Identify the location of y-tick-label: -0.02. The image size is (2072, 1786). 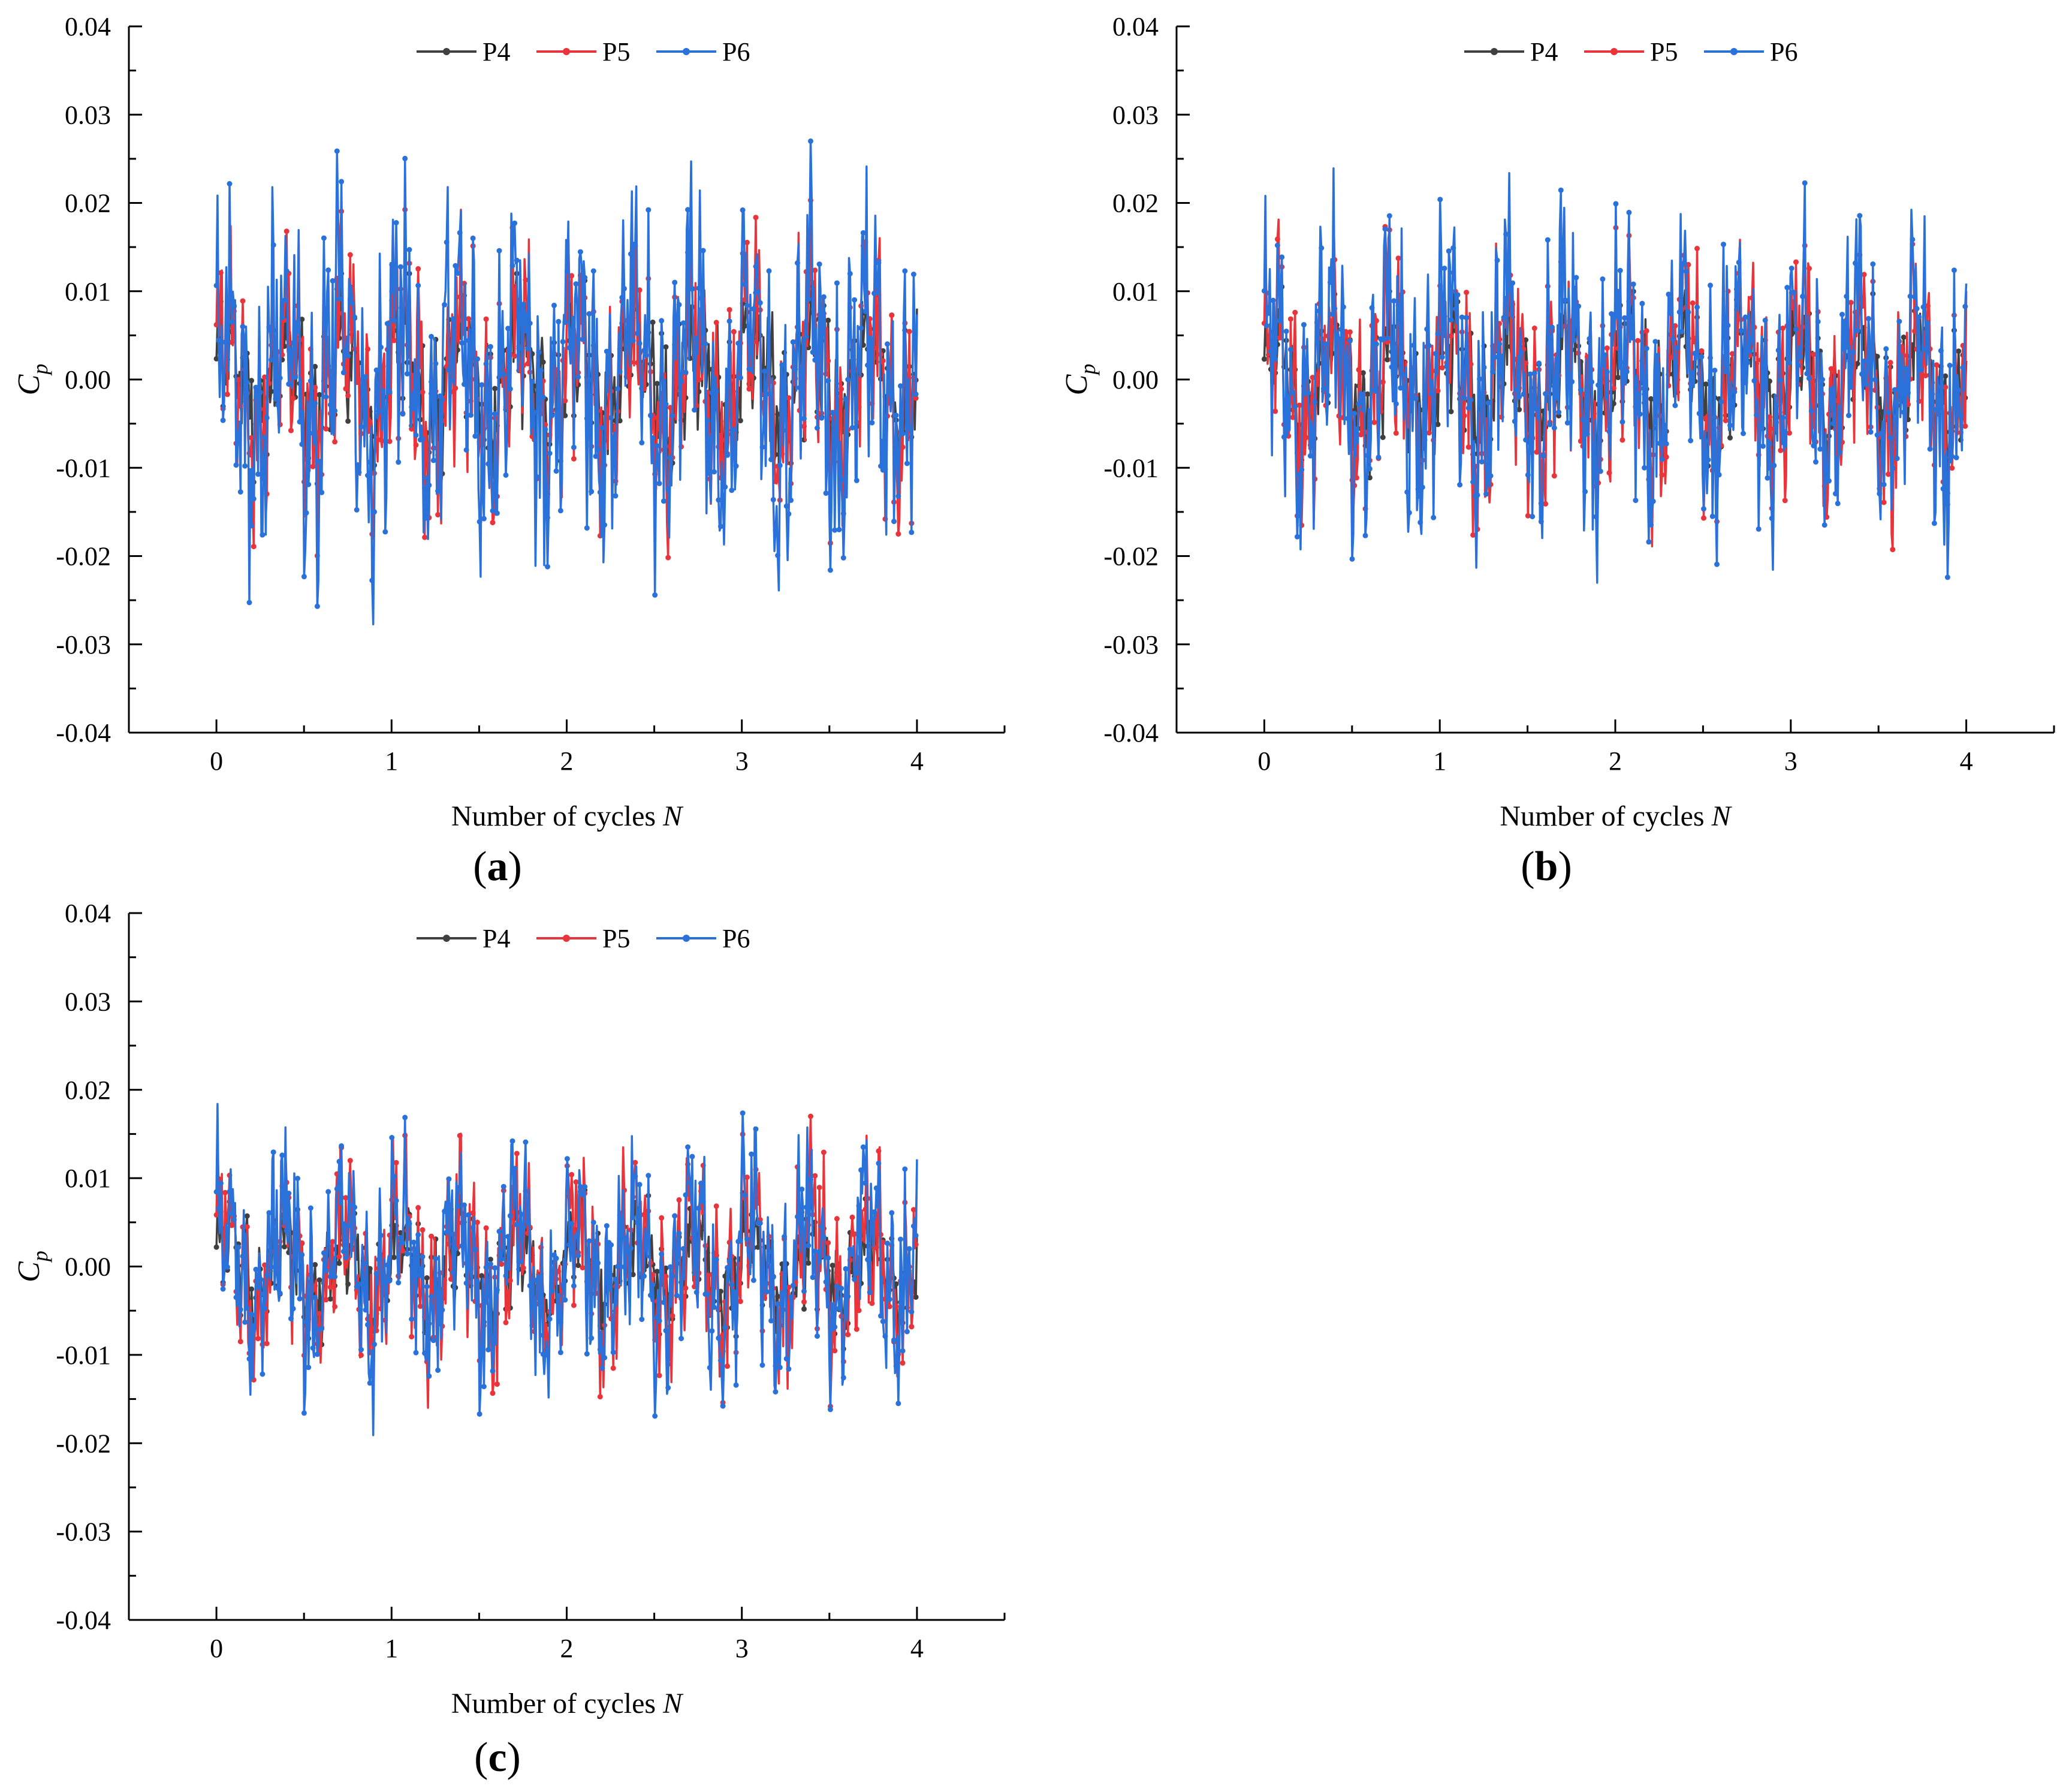
(83, 1444).